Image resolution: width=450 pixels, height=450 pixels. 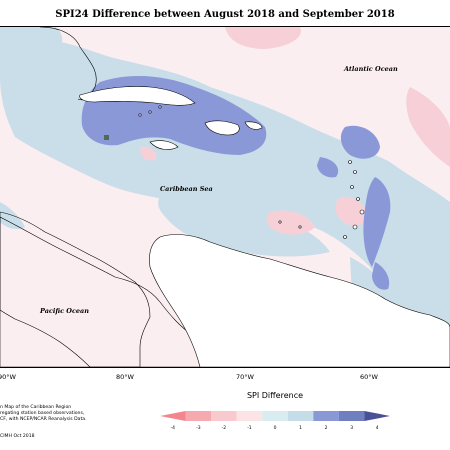 What do you see at coordinates (249, 428) in the screenshot?
I see `legend-tick-label: -1` at bounding box center [249, 428].